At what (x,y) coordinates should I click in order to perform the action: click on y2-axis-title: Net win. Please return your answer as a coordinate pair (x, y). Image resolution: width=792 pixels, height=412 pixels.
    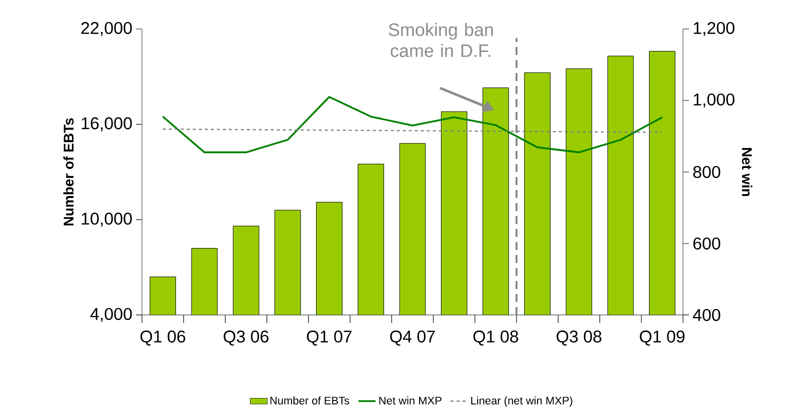
    Looking at the image, I should click on (747, 172).